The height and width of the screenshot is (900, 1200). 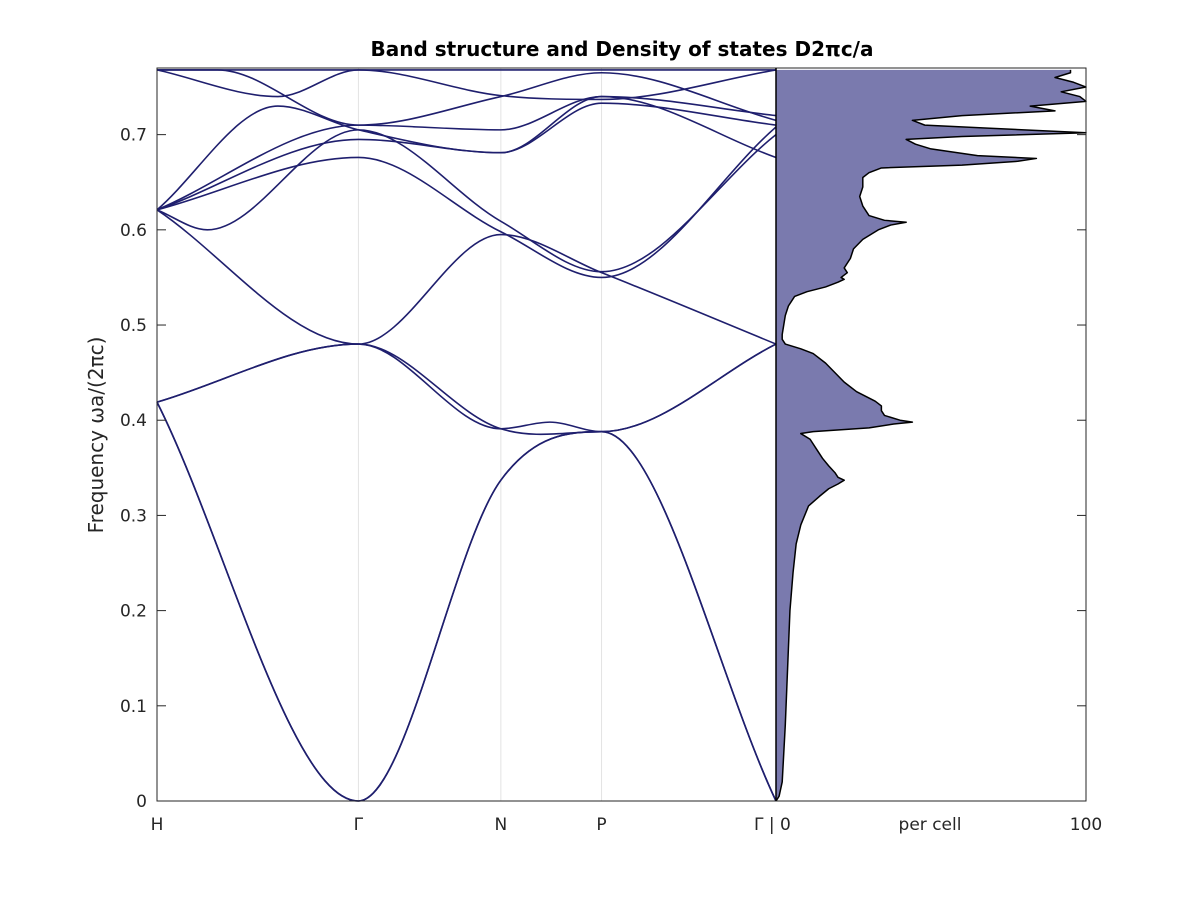 What do you see at coordinates (133, 231) in the screenshot?
I see `y-tick-label: 0.6` at bounding box center [133, 231].